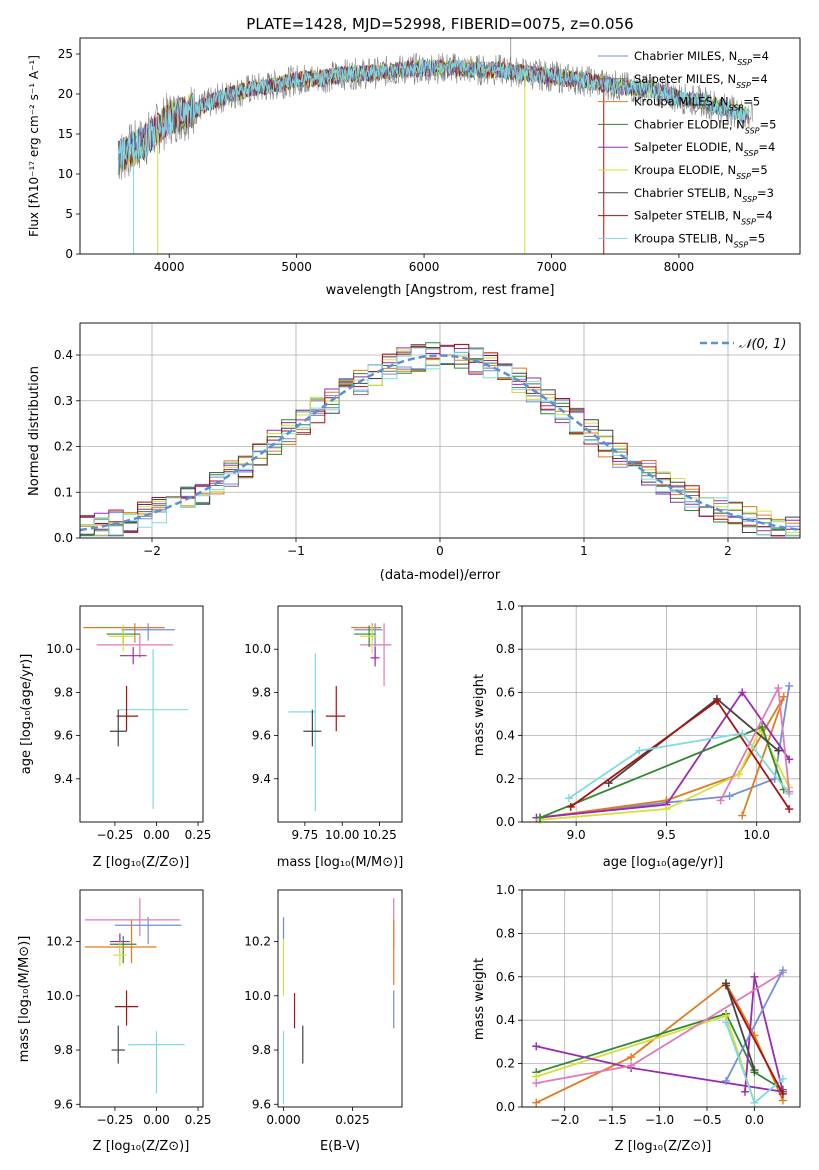 The width and height of the screenshot is (819, 1170). Describe the element at coordinates (63, 492) in the screenshot. I see `y-tick-label: 0.1` at that location.